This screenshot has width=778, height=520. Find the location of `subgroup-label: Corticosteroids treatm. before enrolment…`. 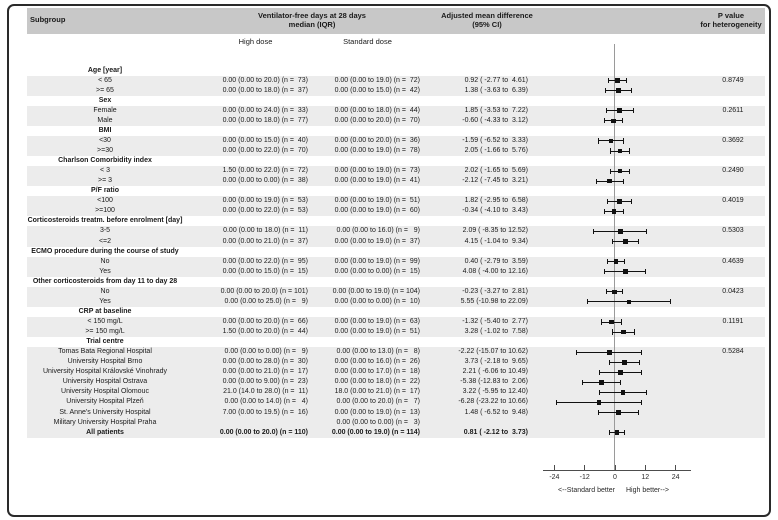

subgroup-label: Corticosteroids treatm. before enrolment… is located at coordinates (105, 221).